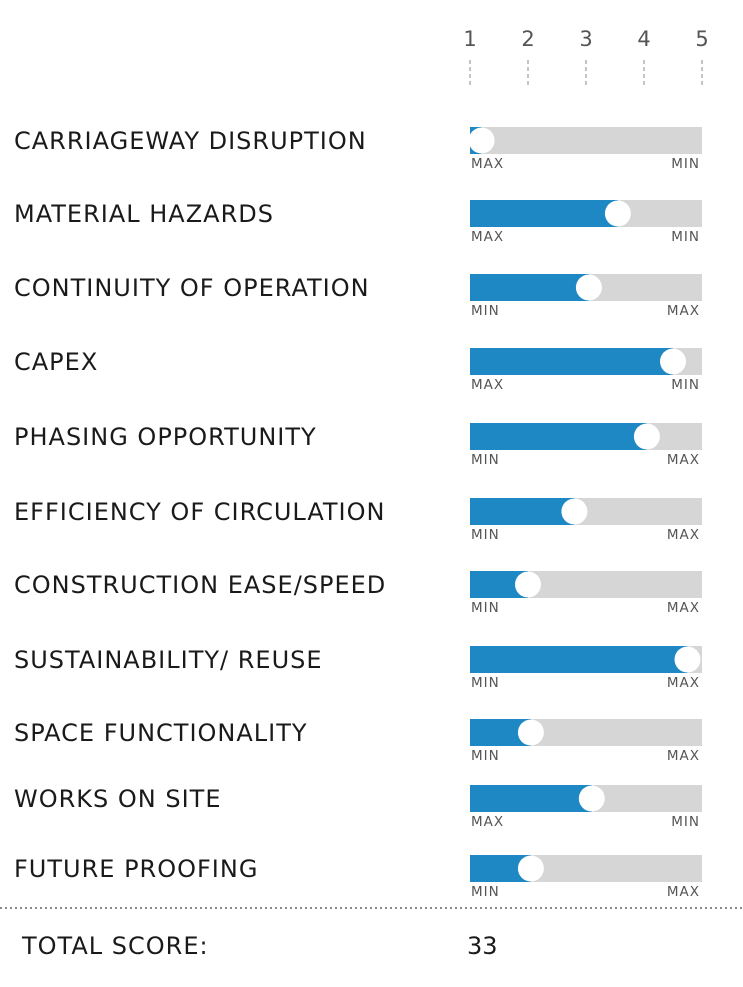 The width and height of the screenshot is (743, 987). I want to click on criterion-label: CONTINUITY OF OPERATION, so click(192, 288).